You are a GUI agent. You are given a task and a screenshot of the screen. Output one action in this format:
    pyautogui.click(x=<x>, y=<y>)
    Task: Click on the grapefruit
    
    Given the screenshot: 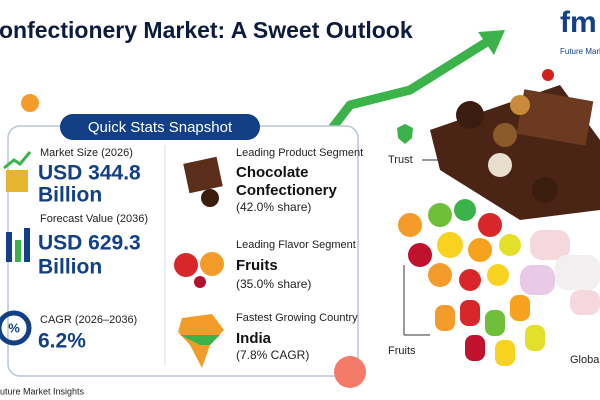 What is the action you would take?
    pyautogui.click(x=350, y=372)
    